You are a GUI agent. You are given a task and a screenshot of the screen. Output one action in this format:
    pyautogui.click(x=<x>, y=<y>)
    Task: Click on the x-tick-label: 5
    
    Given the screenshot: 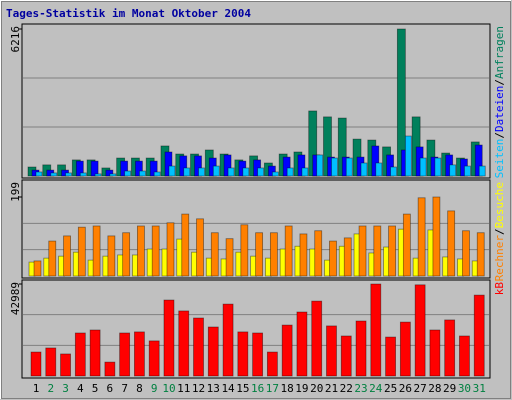 What is the action you would take?
    pyautogui.click(x=95, y=388)
    